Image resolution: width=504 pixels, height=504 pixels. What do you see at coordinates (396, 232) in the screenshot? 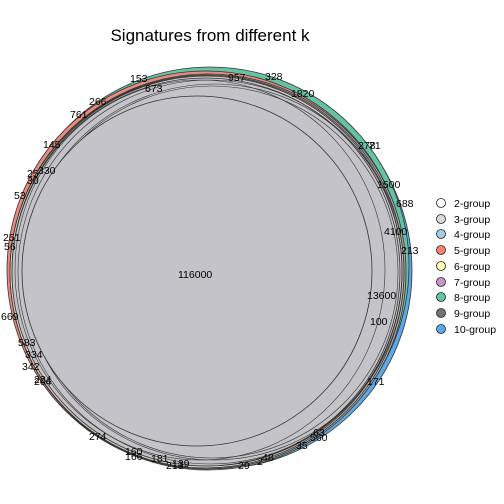
I see `region-label: 4100` at bounding box center [396, 232].